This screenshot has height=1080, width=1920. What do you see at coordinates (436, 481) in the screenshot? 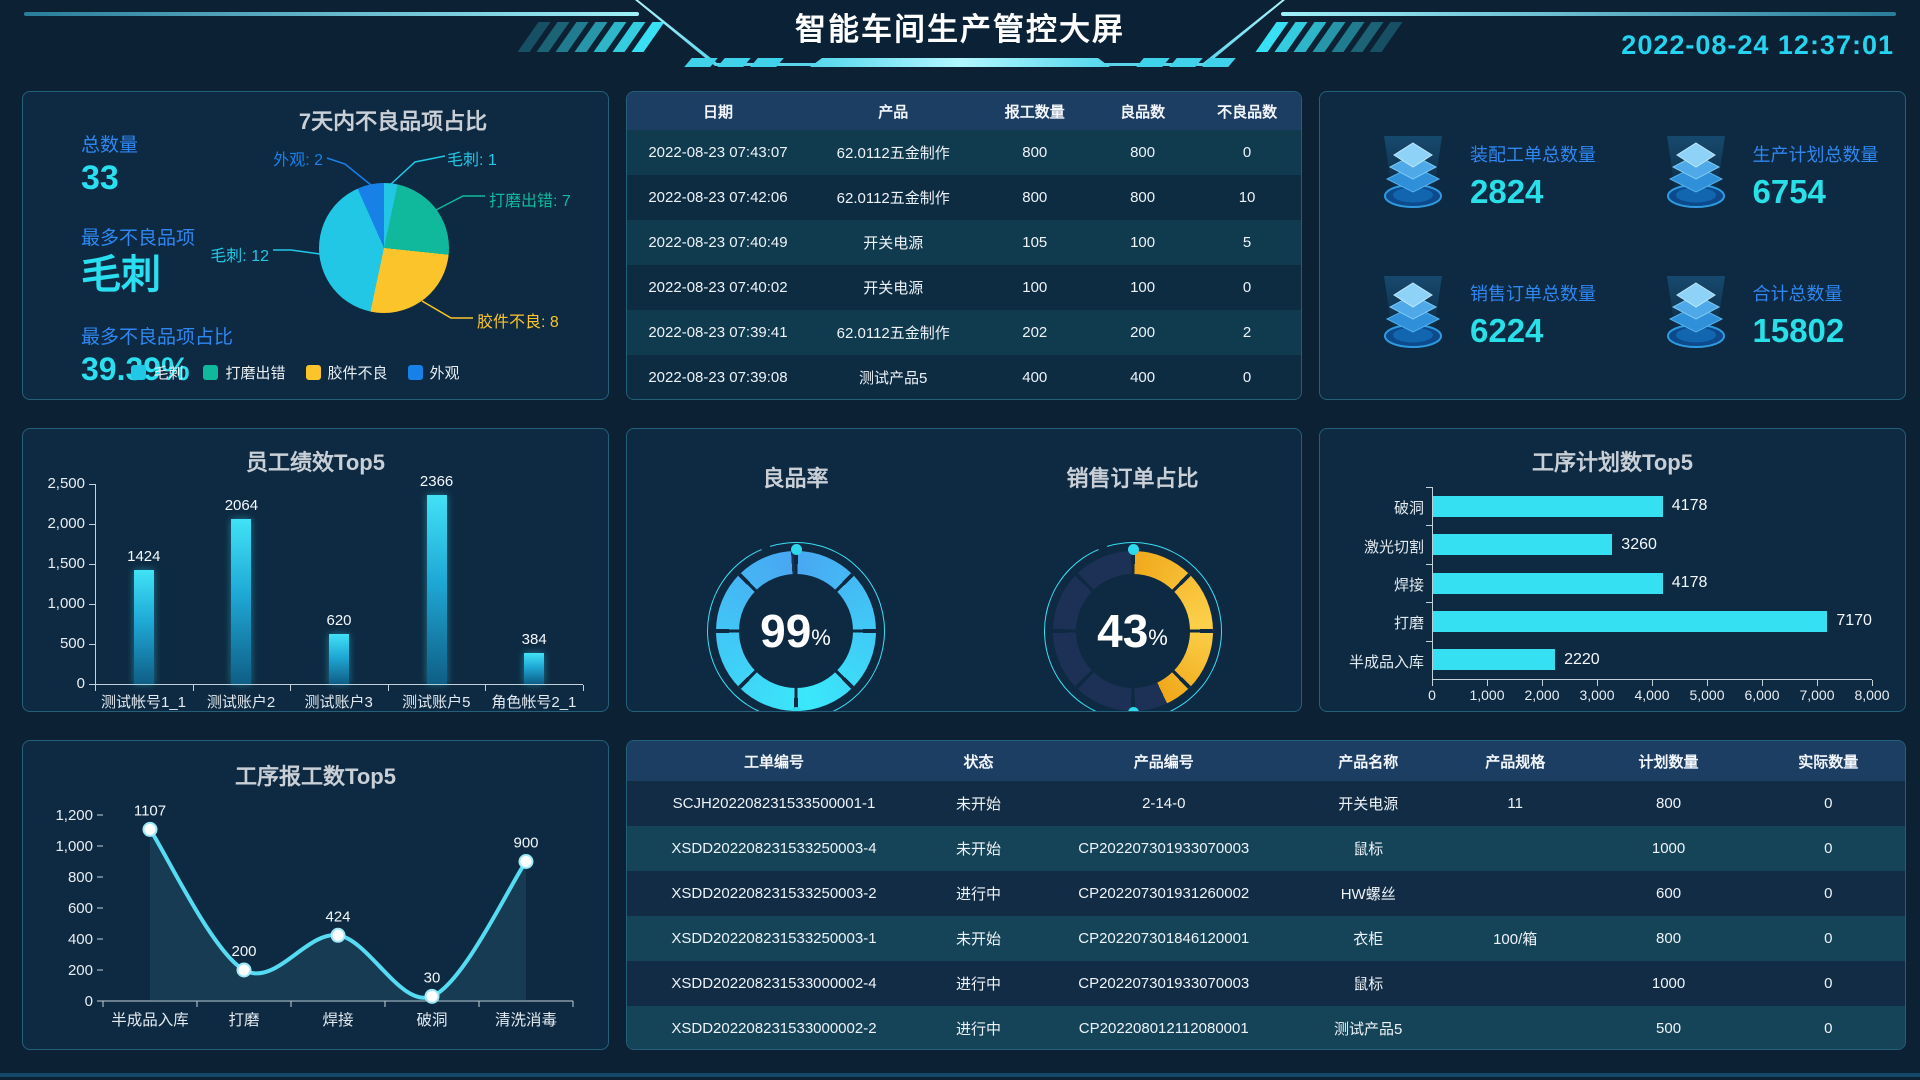
I see `bar-value-label: 2366` at bounding box center [436, 481].